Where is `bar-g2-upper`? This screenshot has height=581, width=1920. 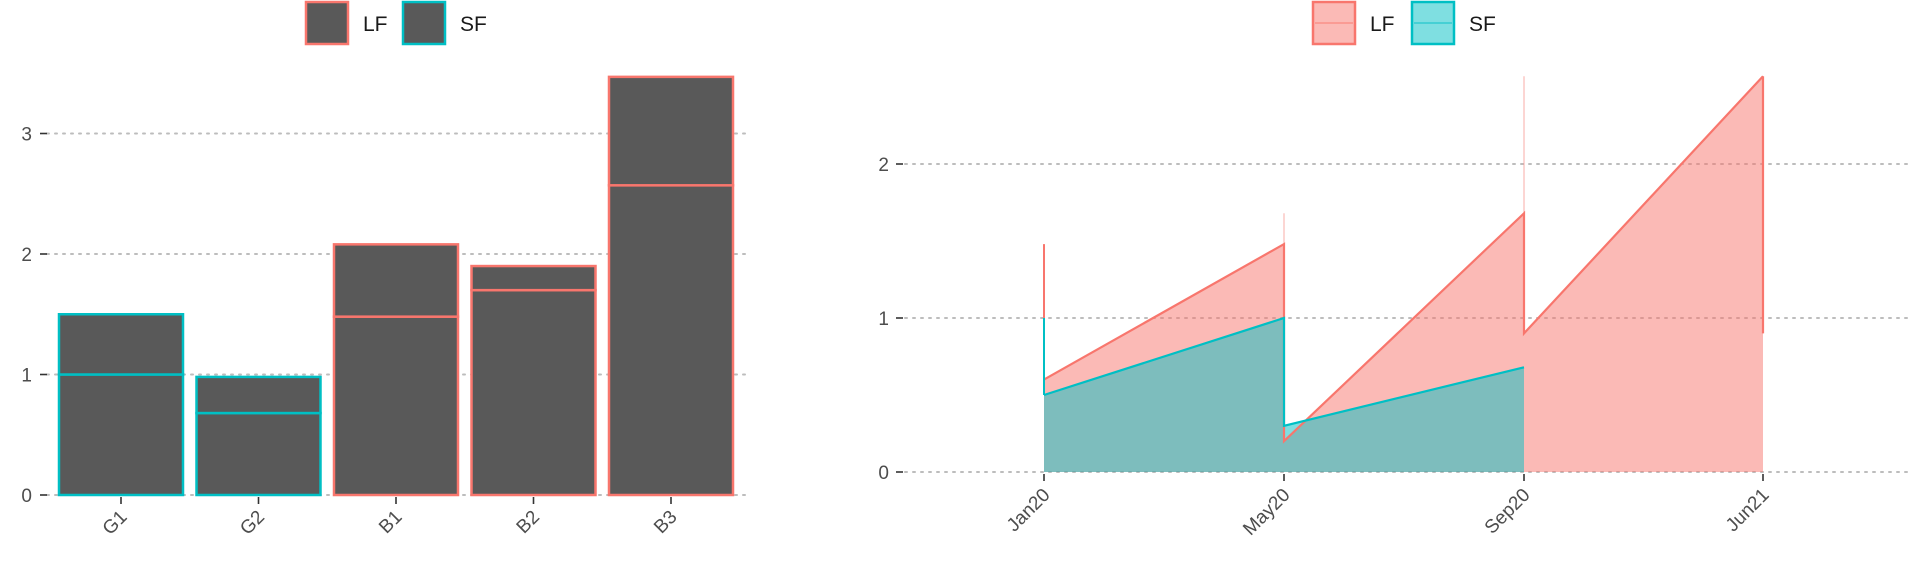
bar-g2-upper is located at coordinates (258, 395).